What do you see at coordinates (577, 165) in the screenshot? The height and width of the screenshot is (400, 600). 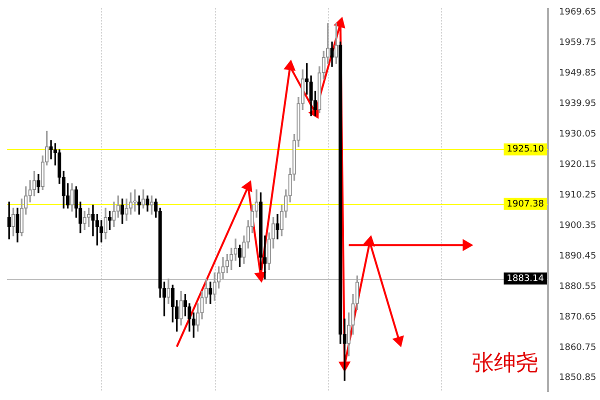 I see `y-tick-label: 1920.15` at bounding box center [577, 165].